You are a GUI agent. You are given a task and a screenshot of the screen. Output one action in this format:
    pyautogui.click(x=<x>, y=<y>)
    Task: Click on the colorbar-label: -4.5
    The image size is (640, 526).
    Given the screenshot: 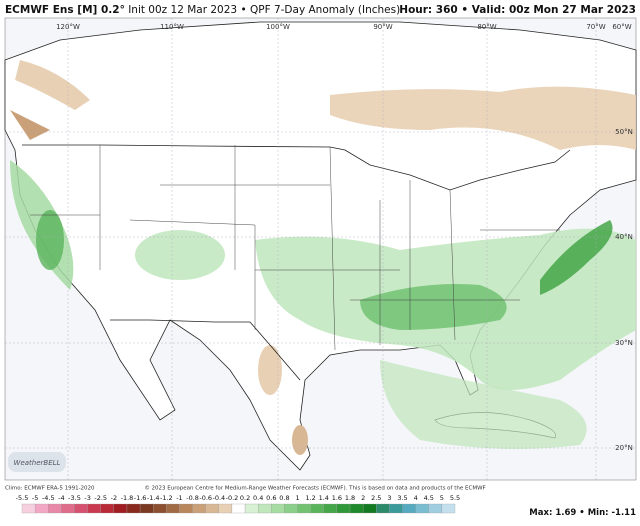 What is the action you would take?
    pyautogui.click(x=48, y=498)
    